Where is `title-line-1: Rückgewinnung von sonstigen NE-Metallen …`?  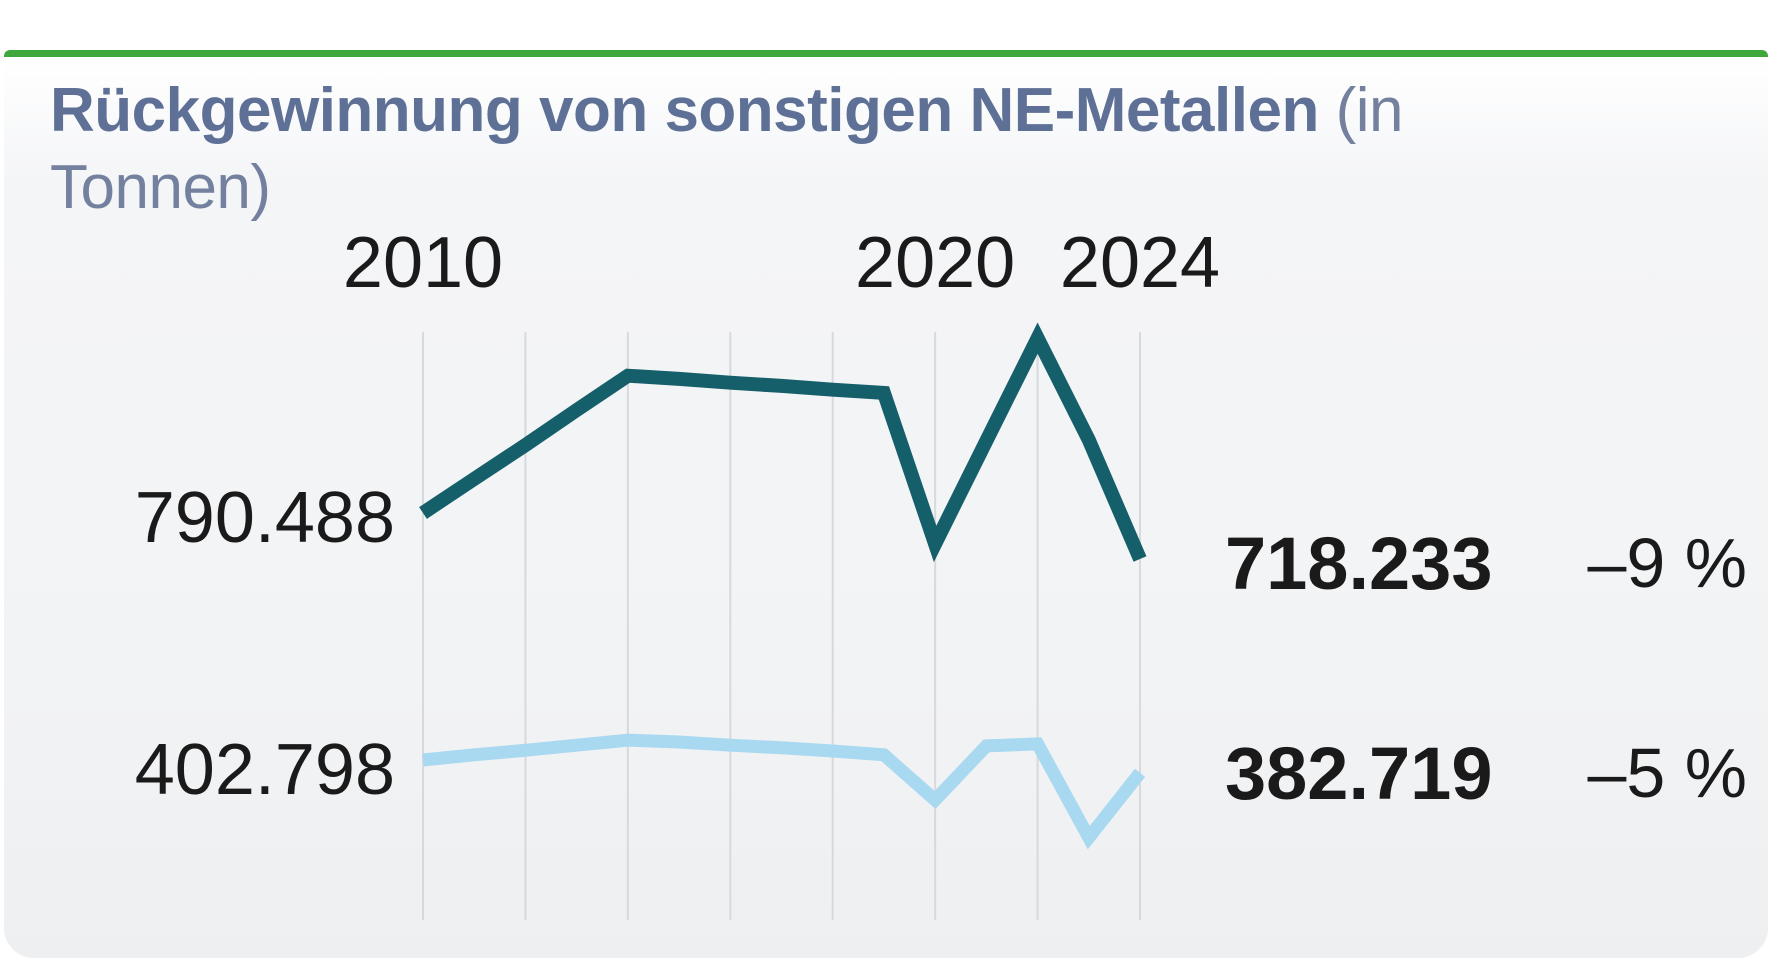
title-line-1: Rückgewinnung von sonstigen NE-Metallen … is located at coordinates (800, 110).